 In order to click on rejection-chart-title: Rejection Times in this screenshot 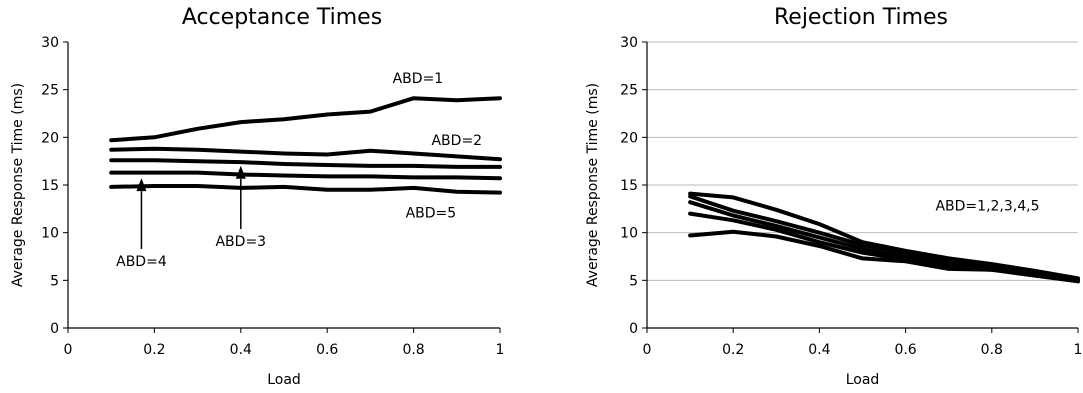, I will do `click(861, 17)`.